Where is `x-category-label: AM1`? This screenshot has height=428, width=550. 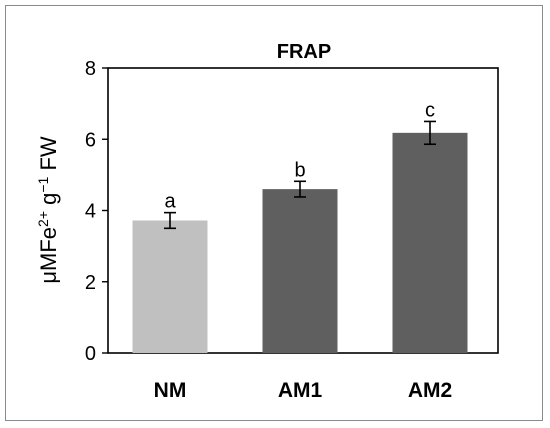
x-category-label: AM1 is located at coordinates (300, 390).